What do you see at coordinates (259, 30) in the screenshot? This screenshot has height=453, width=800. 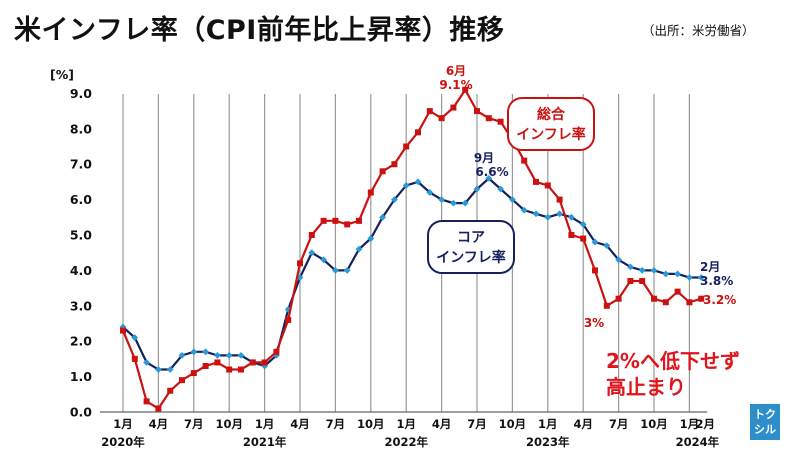 I see `page-title: 米インフレ率（CPI前年比上昇率）推移` at bounding box center [259, 30].